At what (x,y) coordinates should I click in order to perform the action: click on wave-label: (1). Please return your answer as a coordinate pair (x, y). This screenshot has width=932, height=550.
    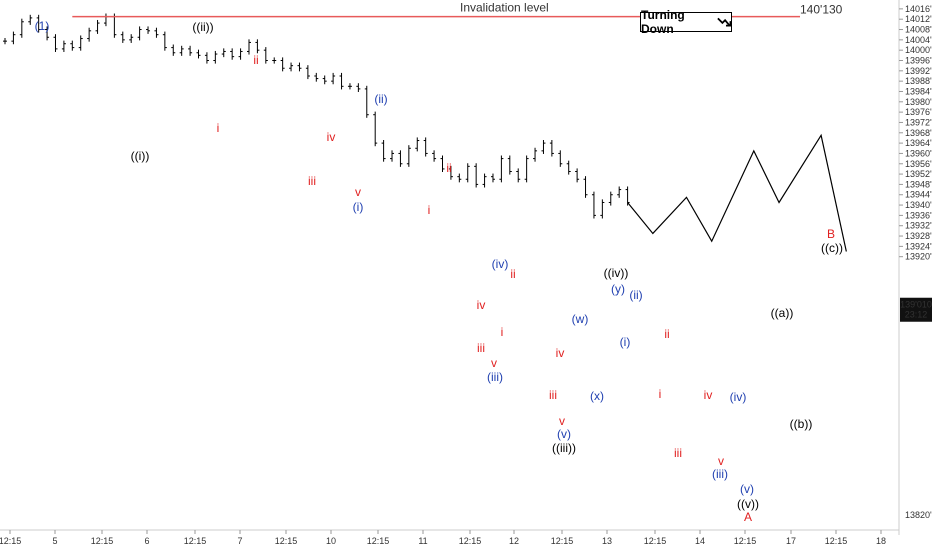
    Looking at the image, I should click on (42, 26).